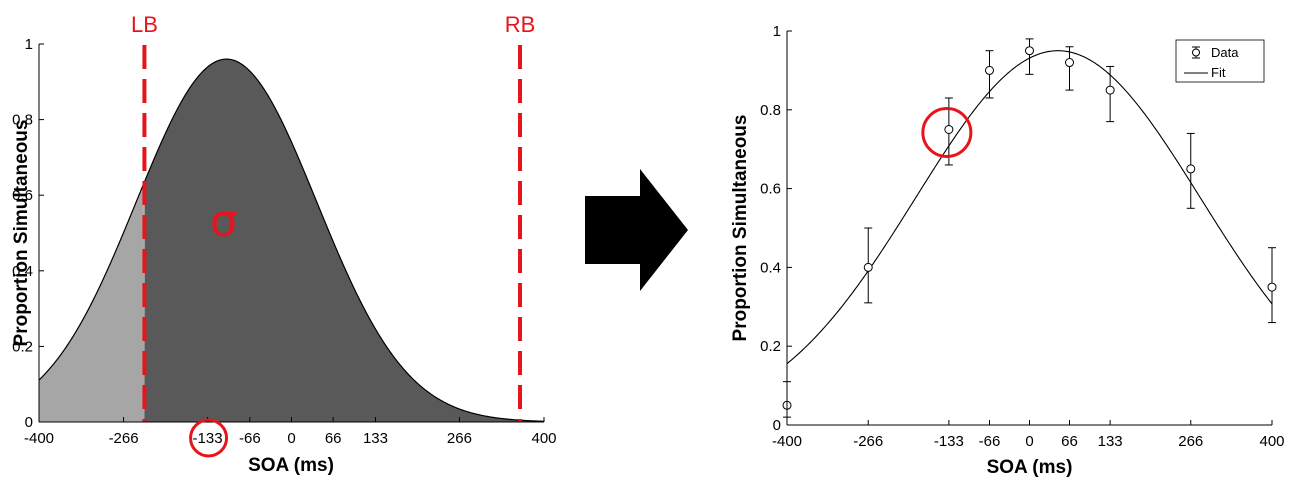 This screenshot has height=487, width=1304. What do you see at coordinates (543, 438) in the screenshot?
I see `left-x-tick-label: 400` at bounding box center [543, 438].